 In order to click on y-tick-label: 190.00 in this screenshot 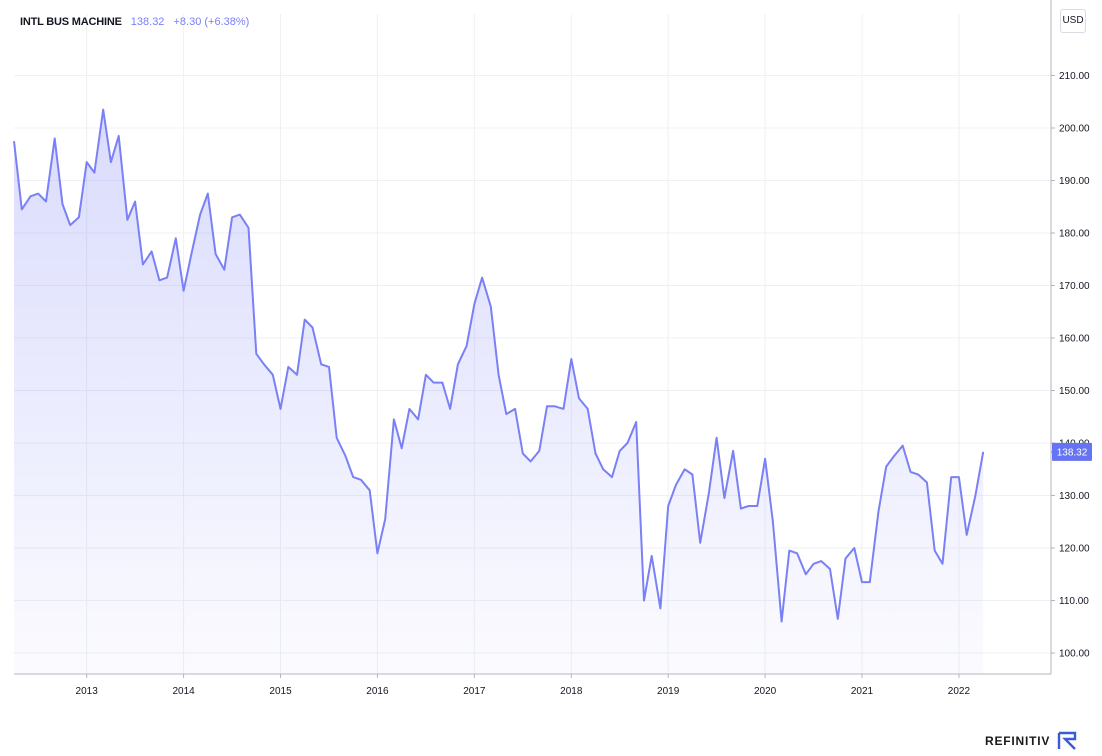, I will do `click(1074, 181)`.